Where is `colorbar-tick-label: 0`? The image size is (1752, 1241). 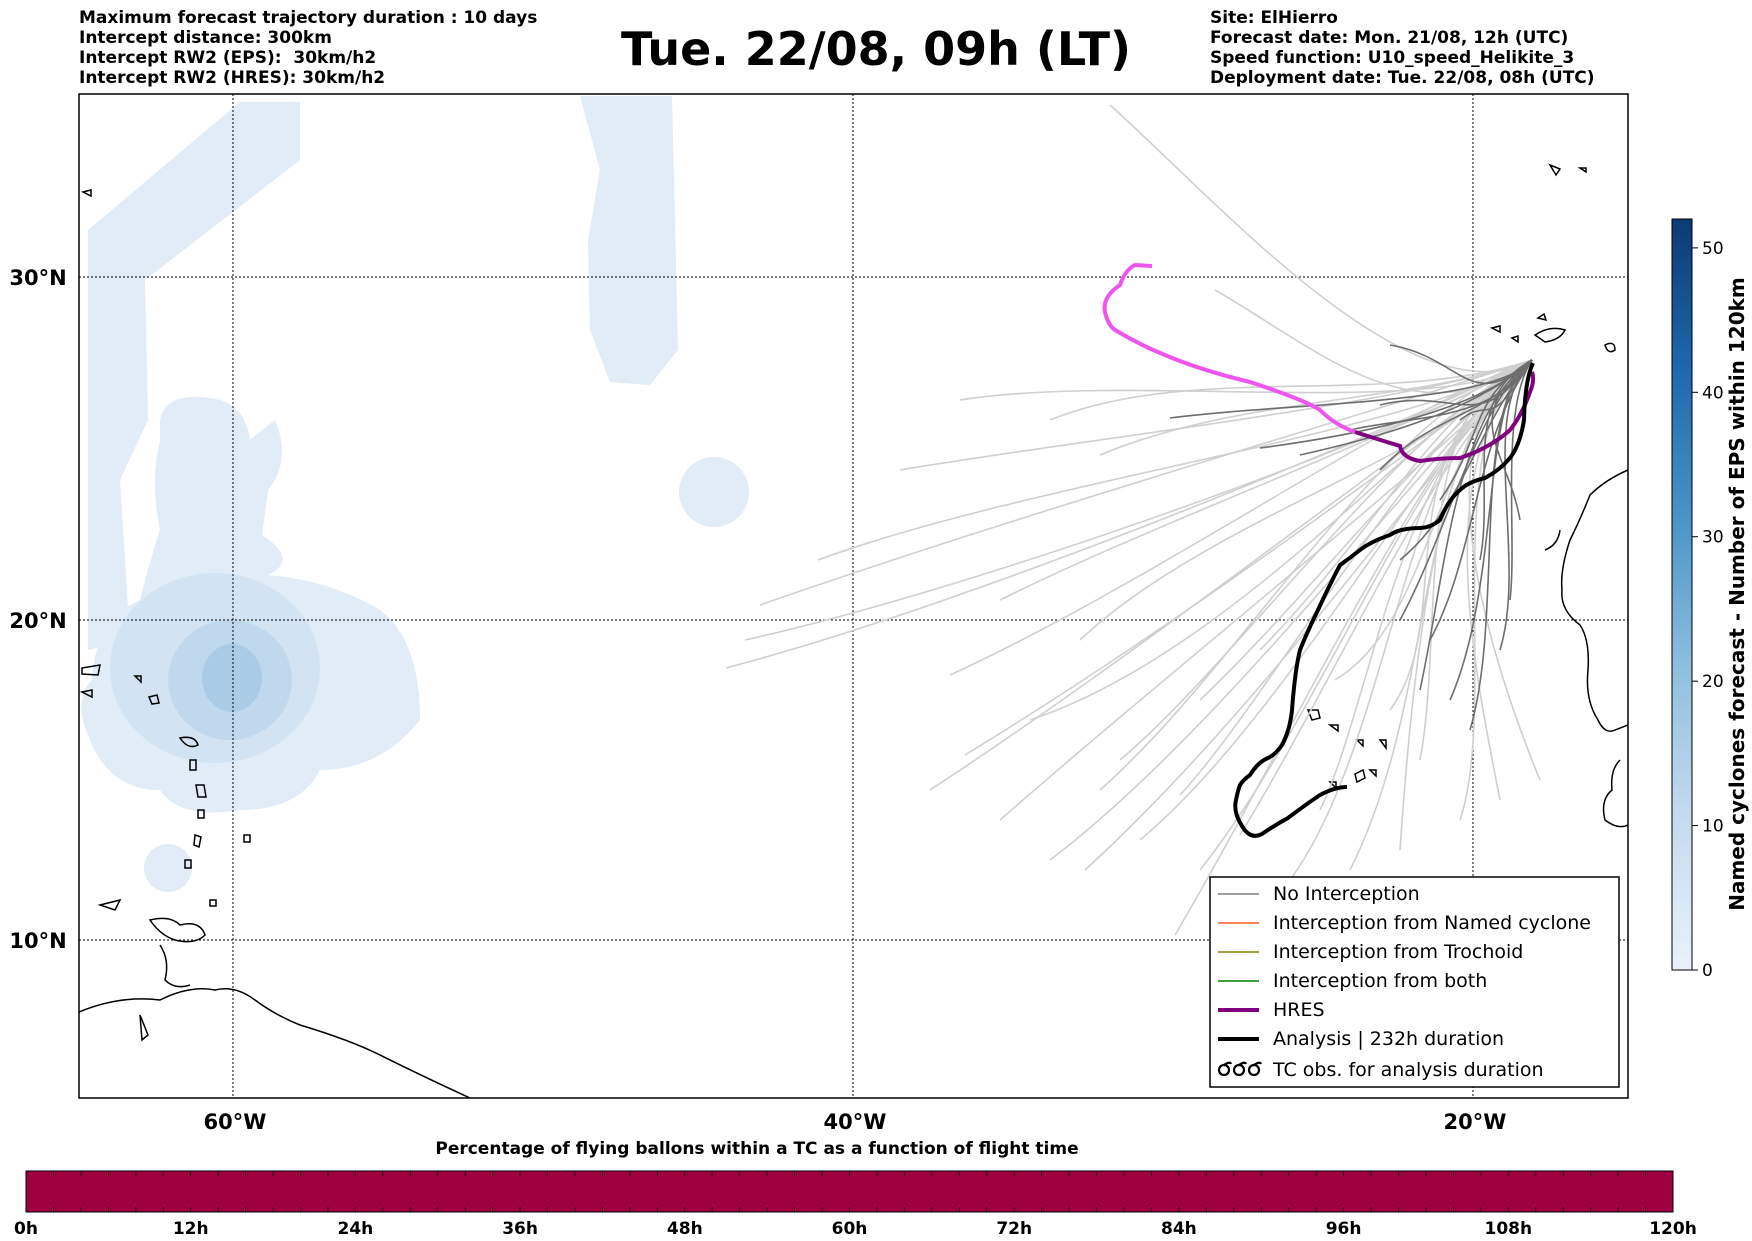
colorbar-tick-label: 0 is located at coordinates (1707, 971).